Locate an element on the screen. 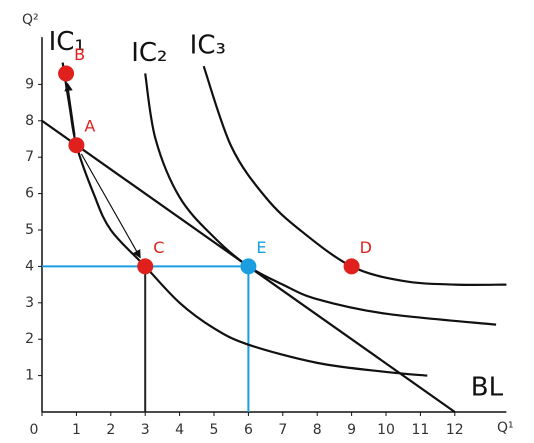 The width and height of the screenshot is (534, 443). y-tick-label: 2 is located at coordinates (29, 339).